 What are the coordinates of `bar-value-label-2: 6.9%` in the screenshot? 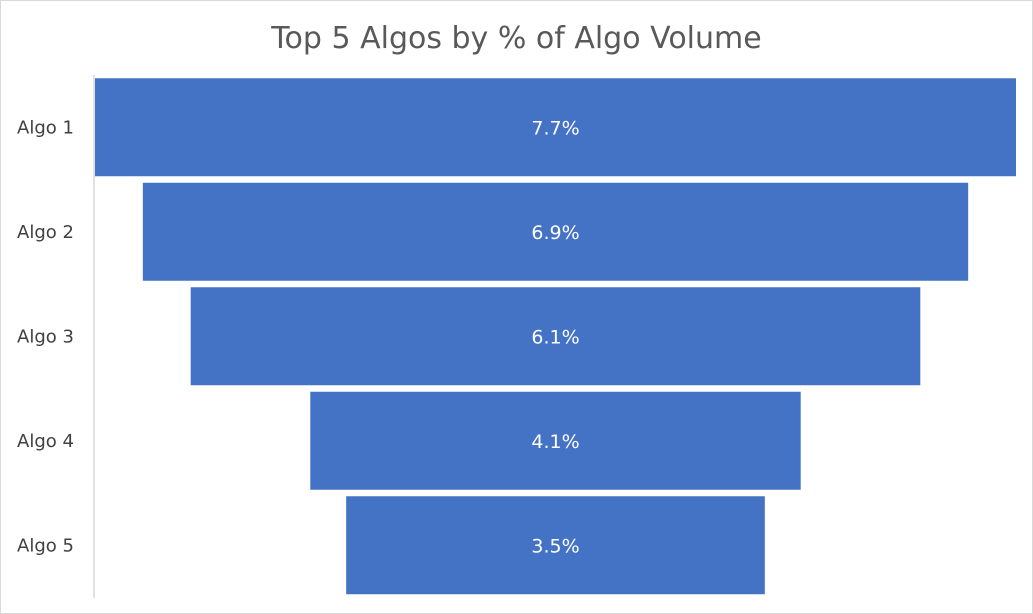 It's located at (555, 233).